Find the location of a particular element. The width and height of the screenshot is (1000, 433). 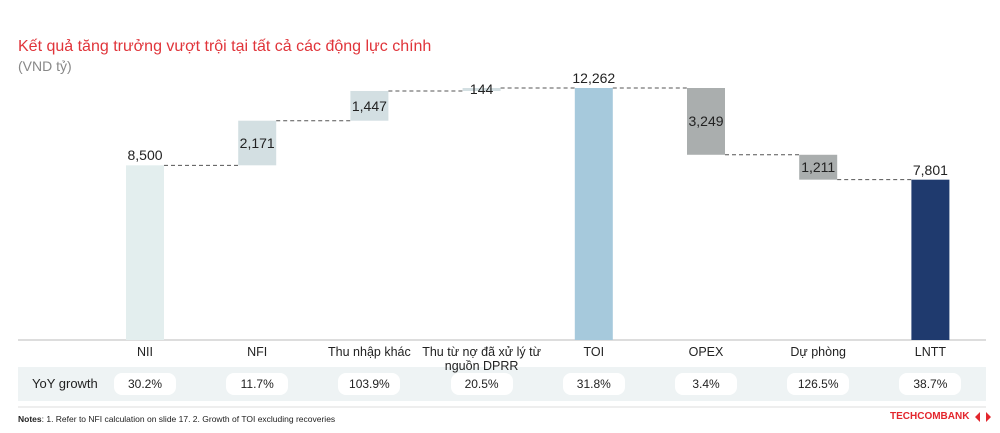

x-tick-label: OPEX is located at coordinates (706, 352).